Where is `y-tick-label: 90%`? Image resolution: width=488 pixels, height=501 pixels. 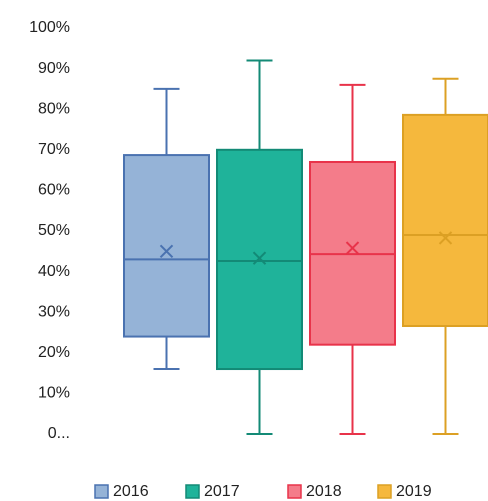 y-tick-label: 90% is located at coordinates (54, 68).